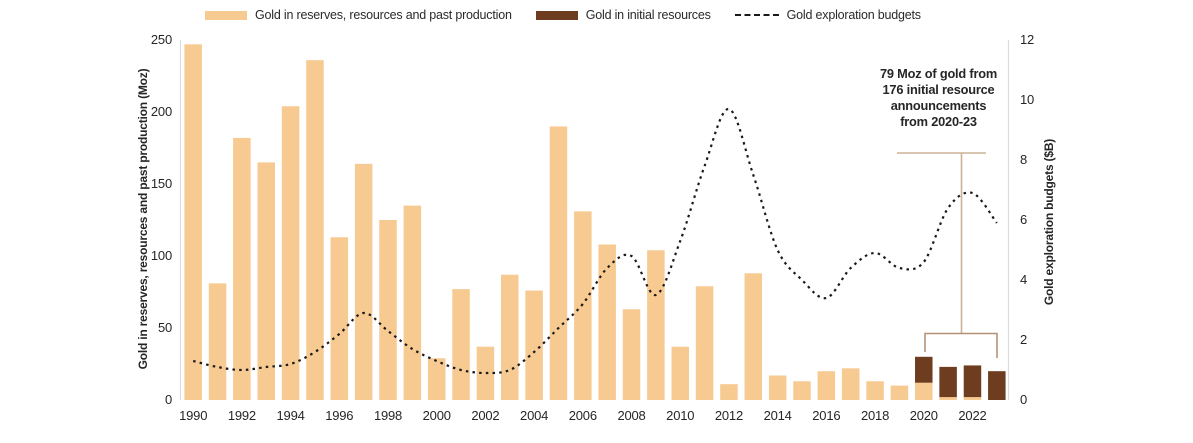 This screenshot has height=443, width=1193. I want to click on left-tick-150: 150, so click(161, 183).